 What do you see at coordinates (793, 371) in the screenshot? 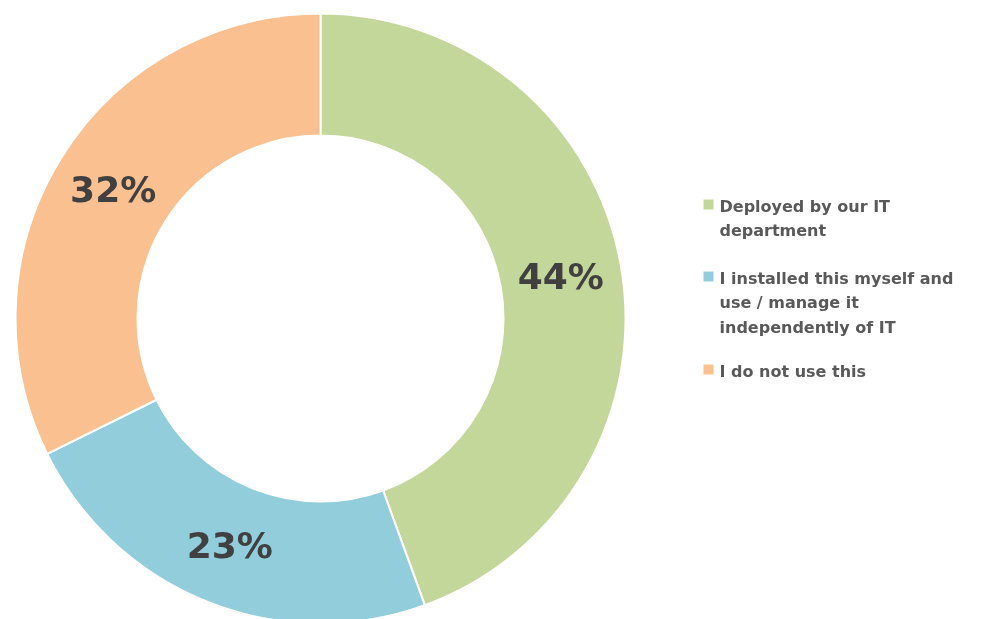
I see `legend-label: I do not use this` at bounding box center [793, 371].